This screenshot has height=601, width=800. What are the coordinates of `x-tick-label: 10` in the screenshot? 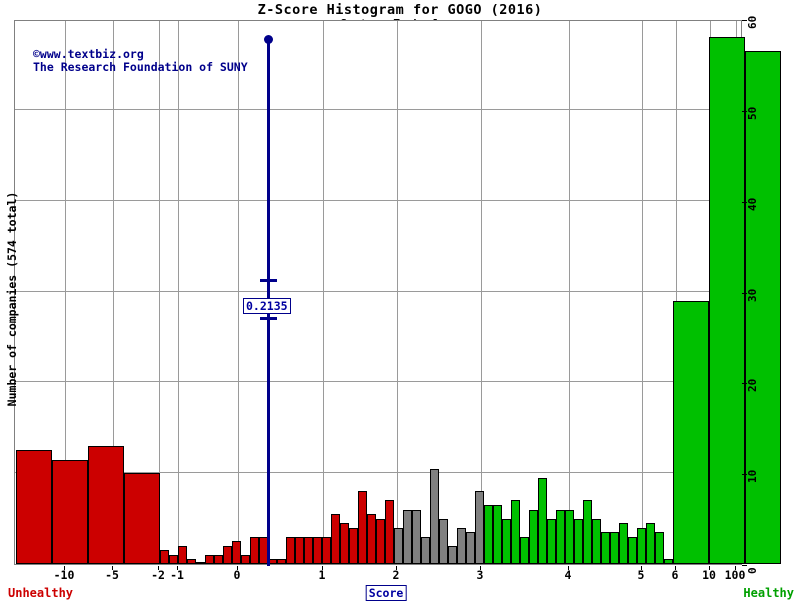 It's located at (709, 575).